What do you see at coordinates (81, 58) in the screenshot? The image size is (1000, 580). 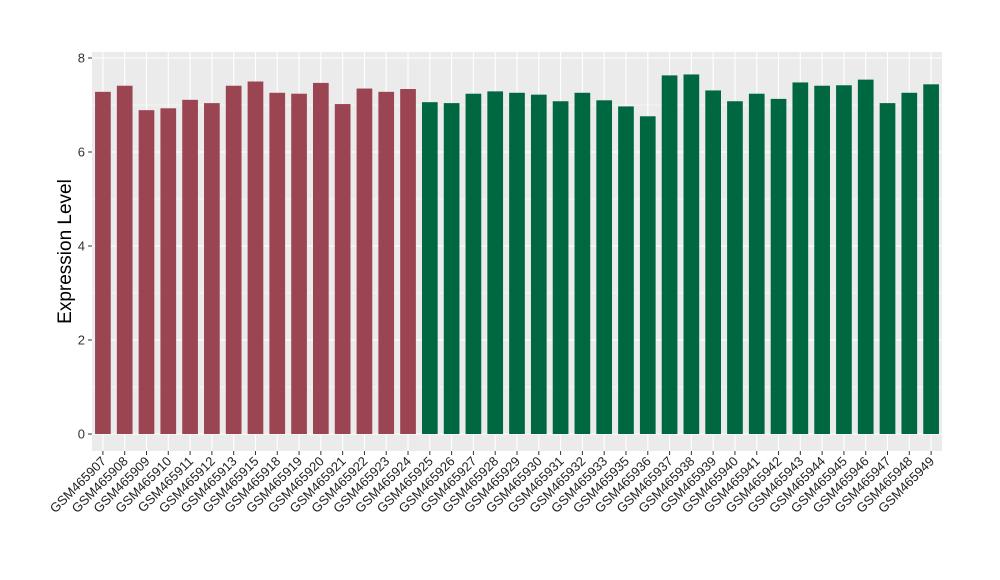 I see `y-tick-label: 8` at bounding box center [81, 58].